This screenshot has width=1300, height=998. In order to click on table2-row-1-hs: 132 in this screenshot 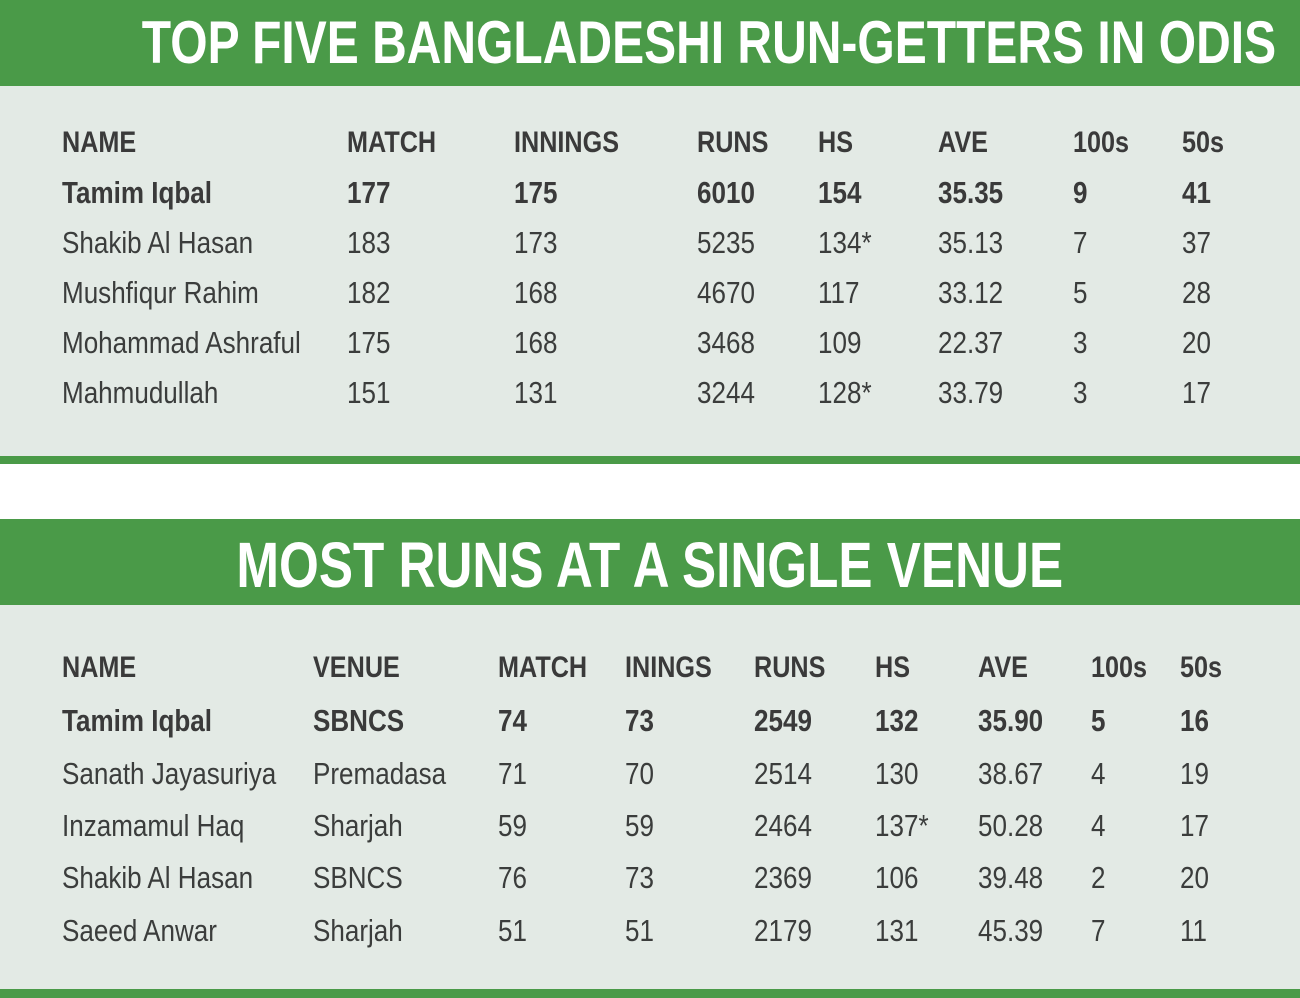, I will do `click(897, 720)`.